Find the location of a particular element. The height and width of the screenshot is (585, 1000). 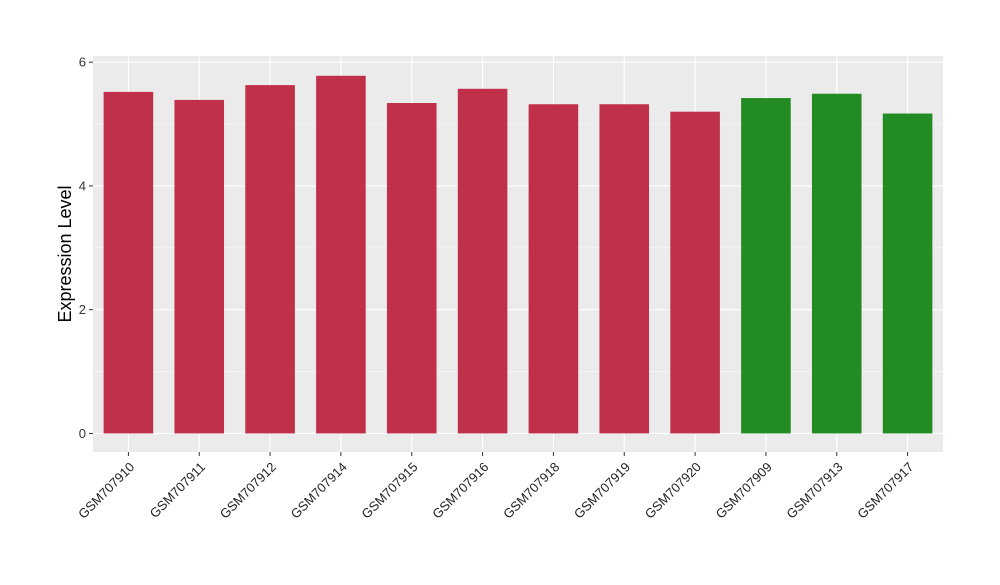

x-tick-label: GSM707909 is located at coordinates (744, 490).